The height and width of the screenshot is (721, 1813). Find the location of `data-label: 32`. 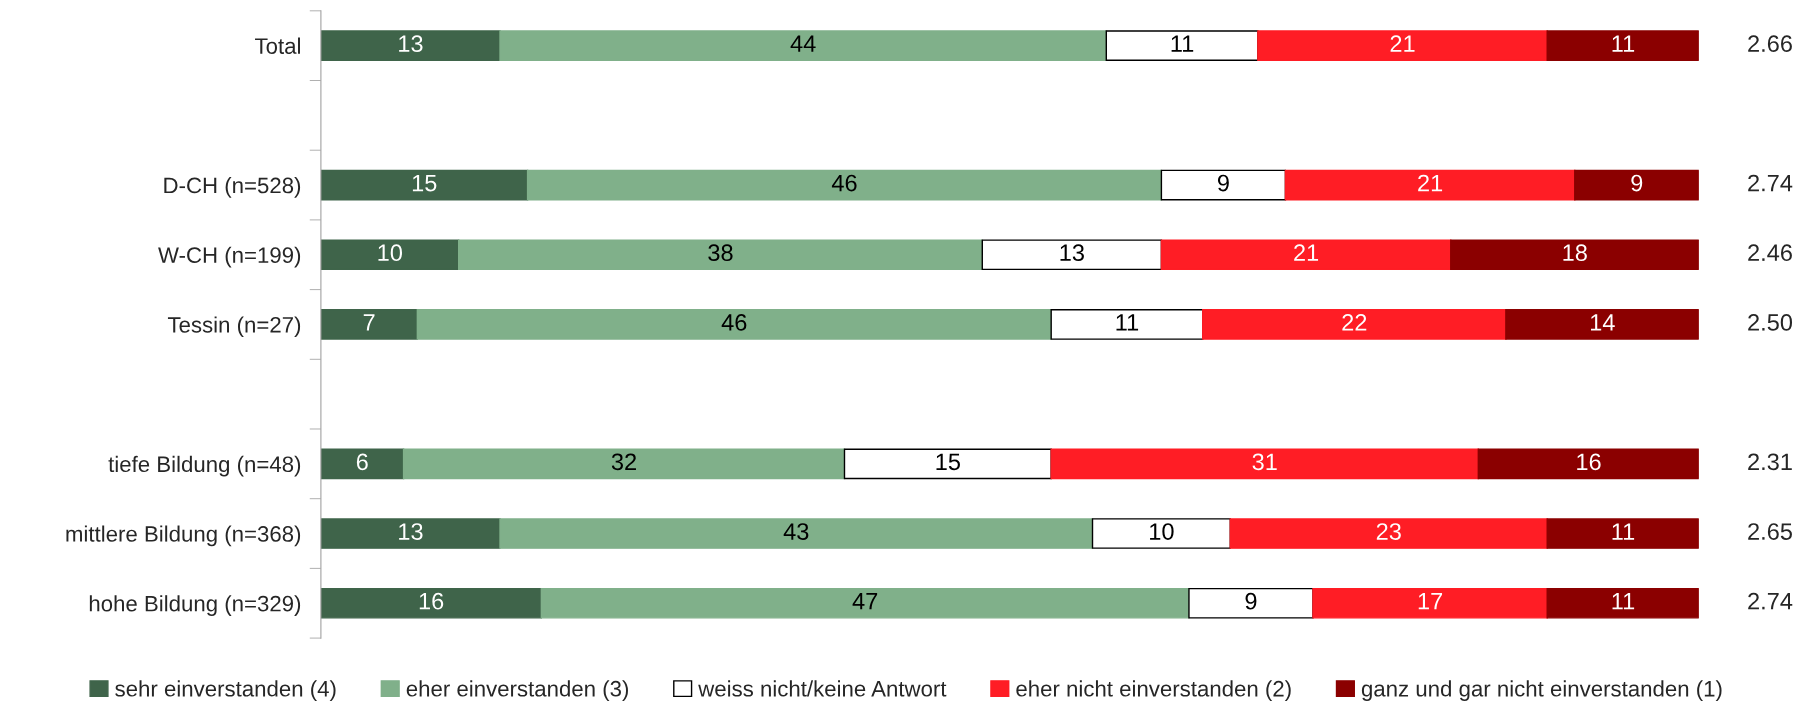

data-label: 32 is located at coordinates (623, 462).